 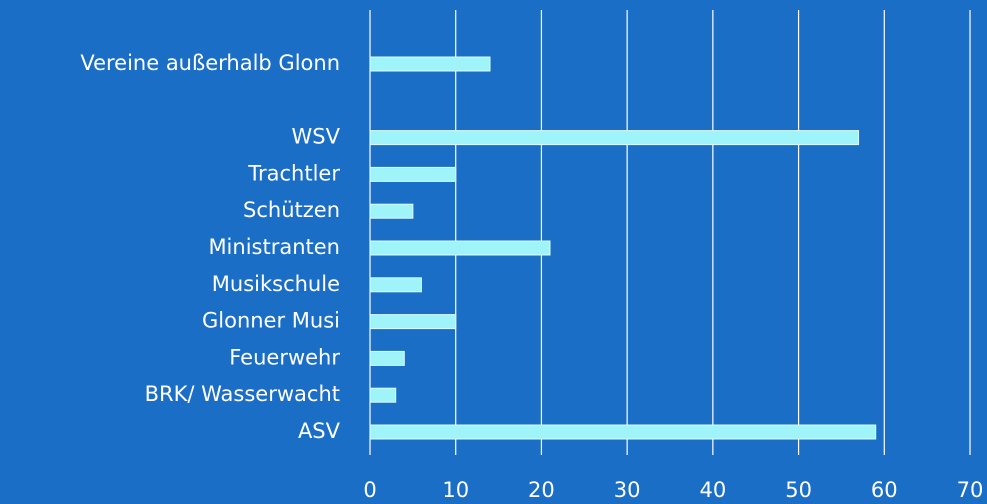 I want to click on x-tick-label: 50, so click(x=798, y=490).